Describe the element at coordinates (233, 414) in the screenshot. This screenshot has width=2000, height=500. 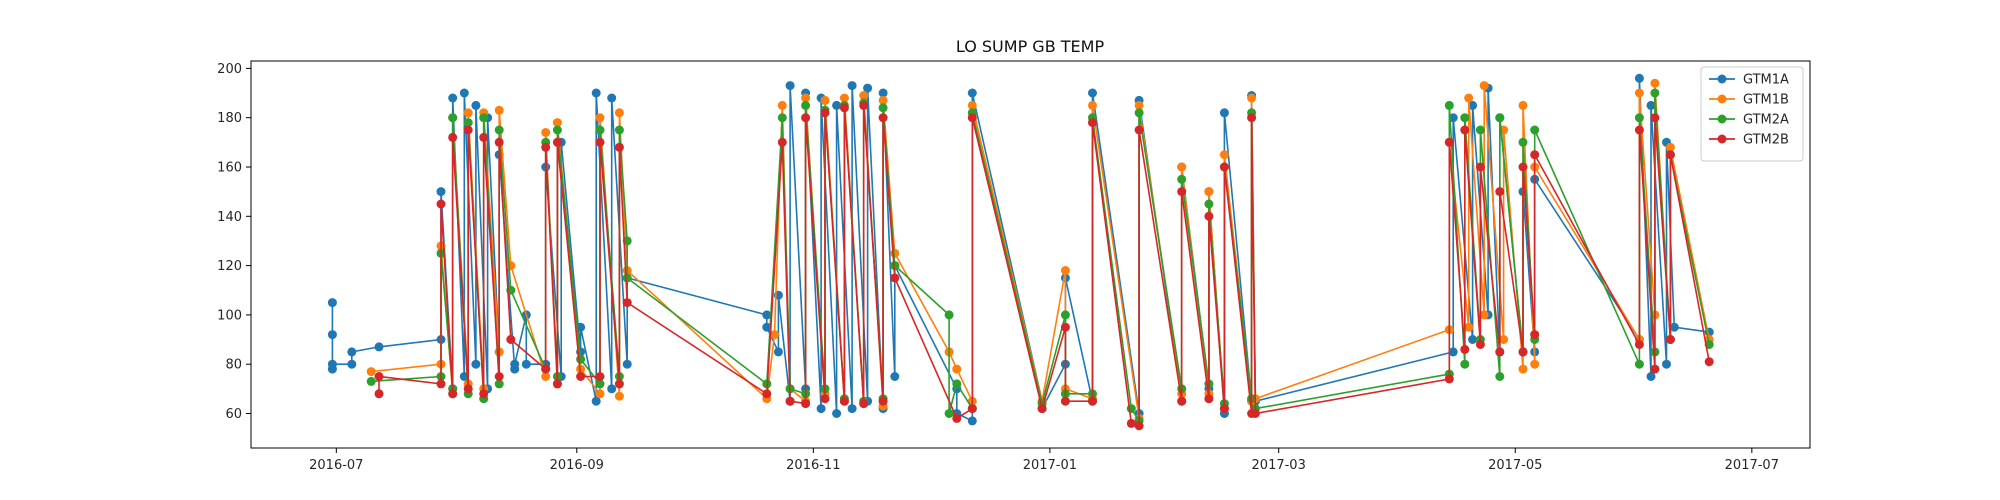
I see `y-tick-label-0: 60` at that location.